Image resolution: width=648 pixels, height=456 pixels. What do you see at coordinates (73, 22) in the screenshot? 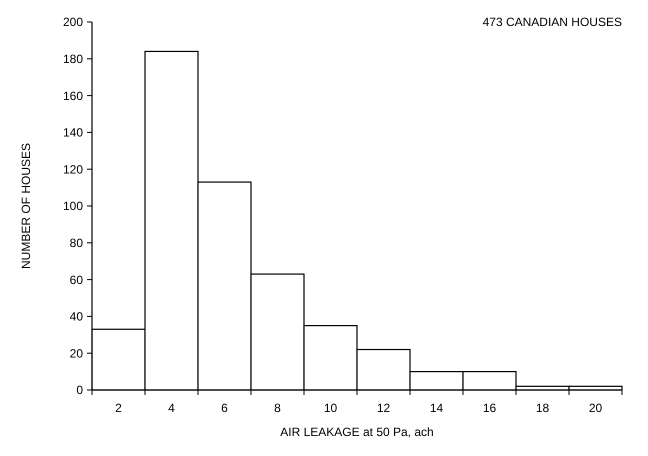
I see `y-tick-label: 200` at bounding box center [73, 22].